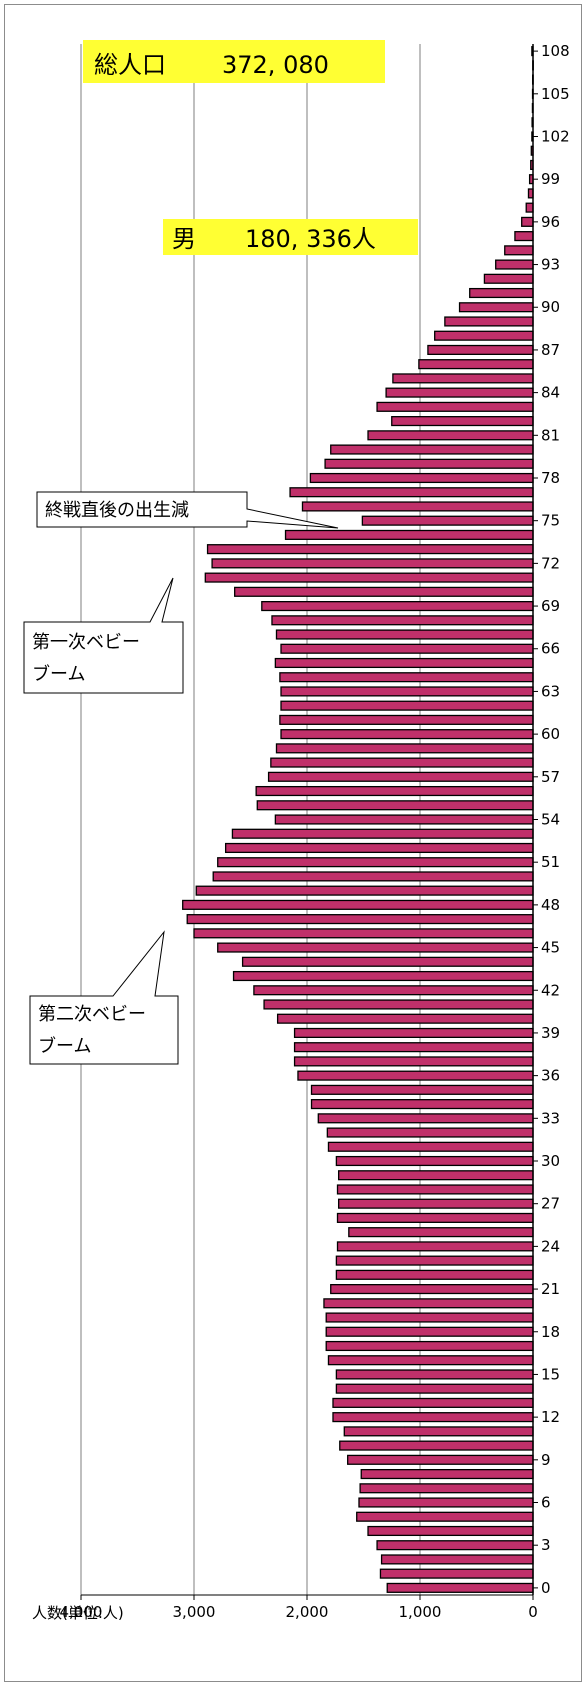 This screenshot has height=1686, width=587. Describe the element at coordinates (550, 1033) in the screenshot. I see `age-tick-label: 39` at that location.